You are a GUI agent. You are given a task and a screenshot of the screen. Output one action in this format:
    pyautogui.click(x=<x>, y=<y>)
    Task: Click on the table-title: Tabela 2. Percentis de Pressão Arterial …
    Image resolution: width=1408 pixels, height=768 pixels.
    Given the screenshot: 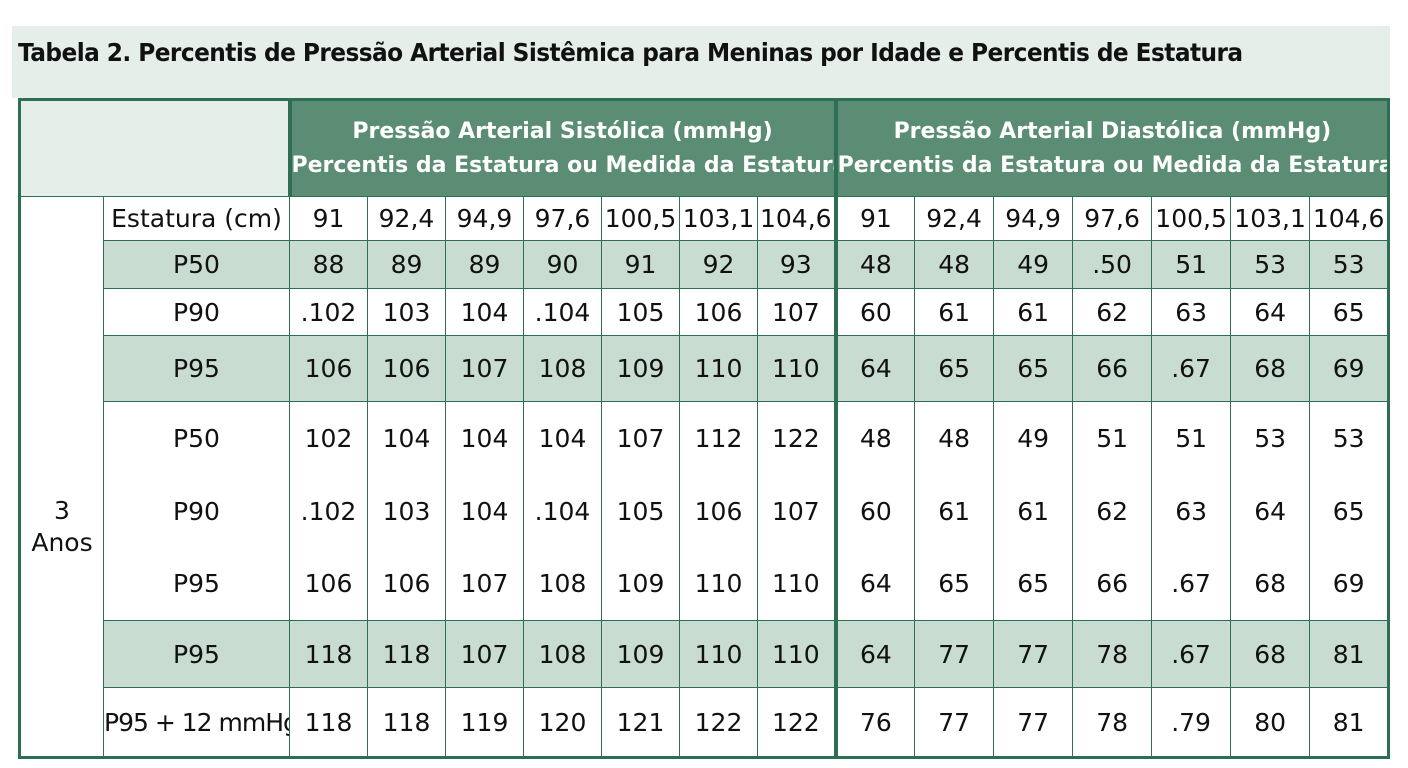 What is the action you would take?
    pyautogui.click(x=630, y=52)
    